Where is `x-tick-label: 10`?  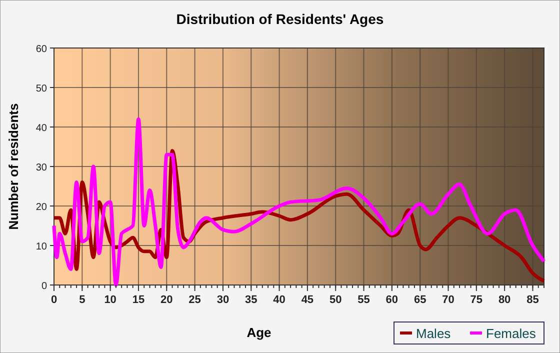 x-tick-label: 10 is located at coordinates (110, 300).